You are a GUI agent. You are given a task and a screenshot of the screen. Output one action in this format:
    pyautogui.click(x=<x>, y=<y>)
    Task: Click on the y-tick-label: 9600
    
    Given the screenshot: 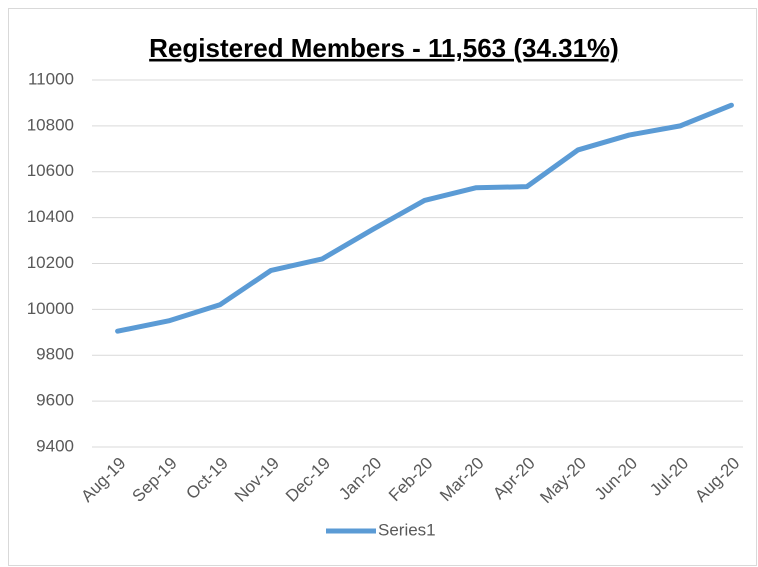 What is the action you would take?
    pyautogui.click(x=55, y=400)
    